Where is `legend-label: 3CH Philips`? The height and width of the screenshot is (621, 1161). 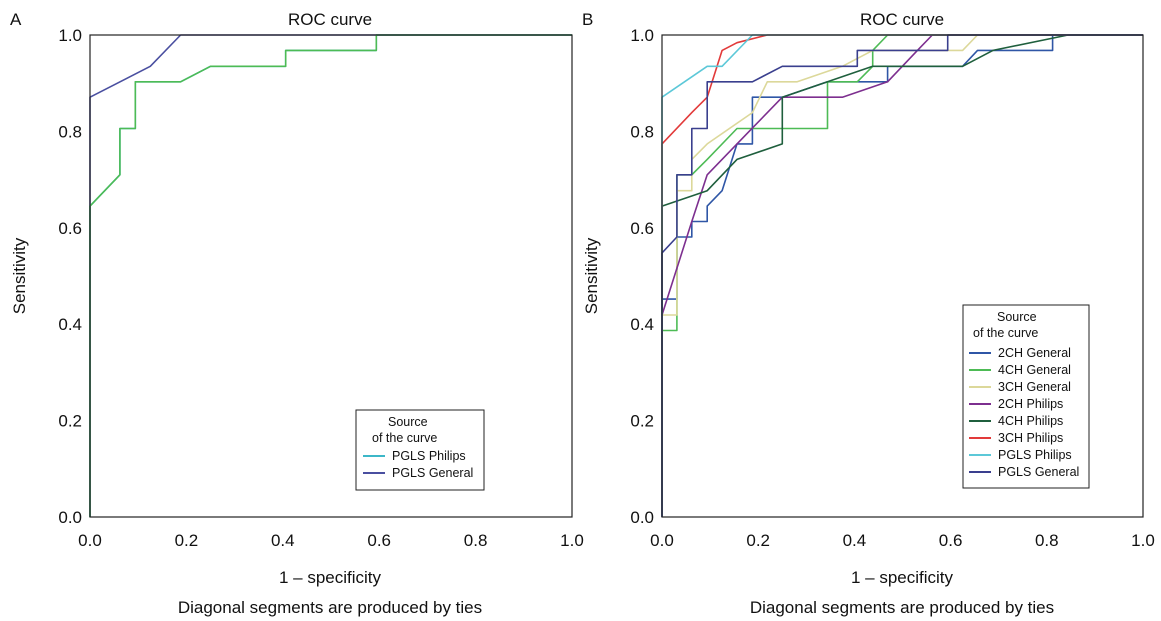 legend-label: 3CH Philips is located at coordinates (1030, 438).